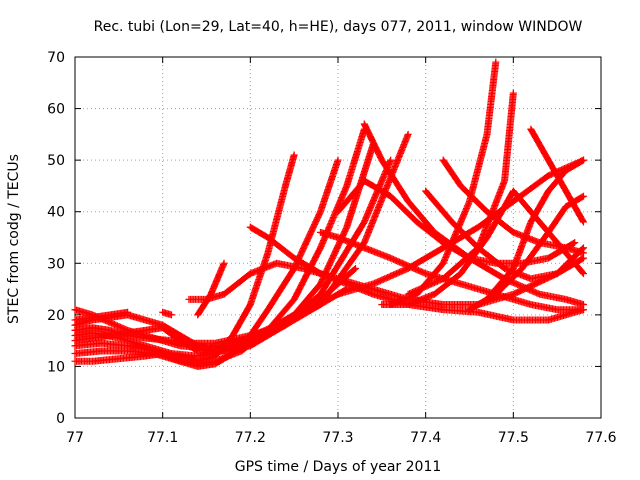  Describe the element at coordinates (56, 264) in the screenshot. I see `y-tick-label: 30` at that location.